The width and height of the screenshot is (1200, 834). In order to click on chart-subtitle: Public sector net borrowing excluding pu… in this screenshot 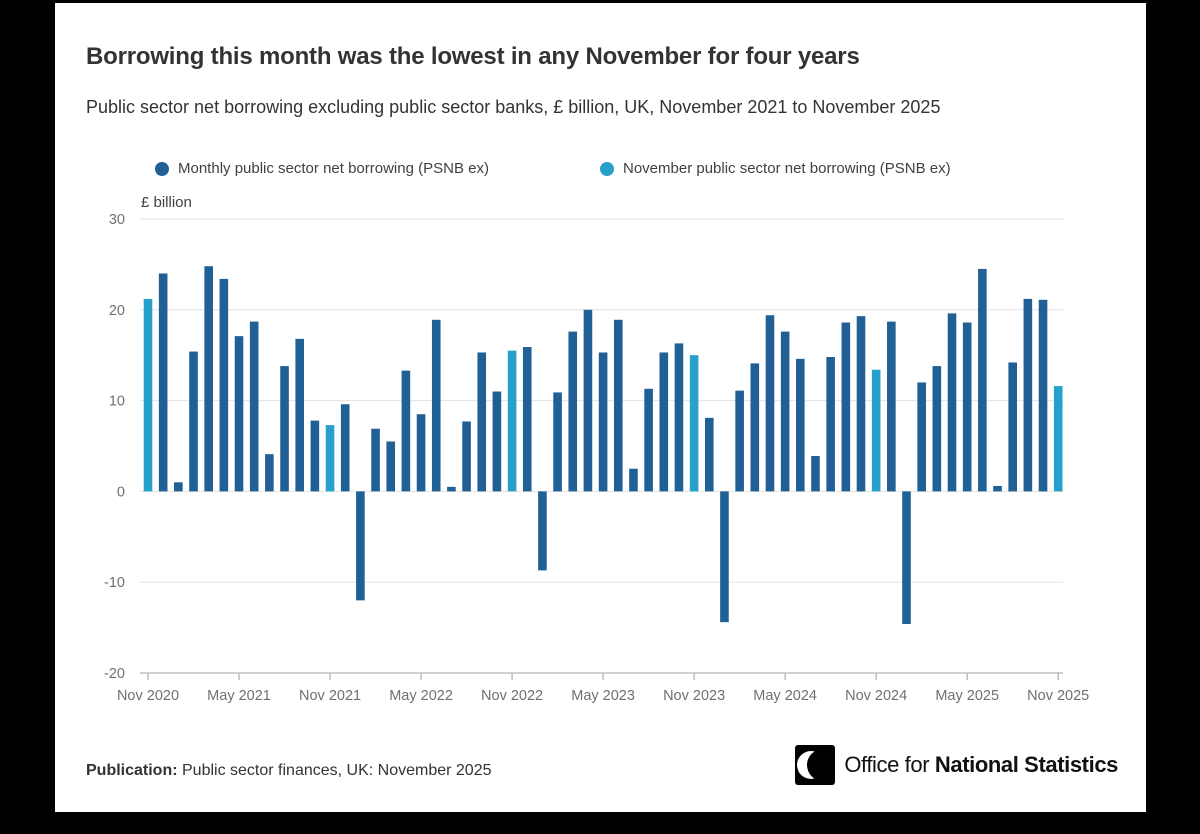, I will do `click(513, 107)`.